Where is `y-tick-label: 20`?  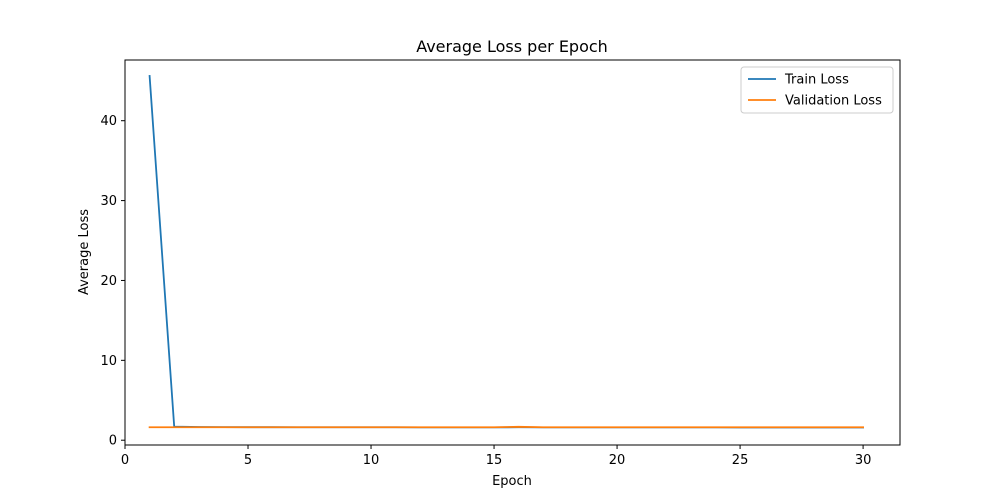
y-tick-label: 20 is located at coordinates (108, 281).